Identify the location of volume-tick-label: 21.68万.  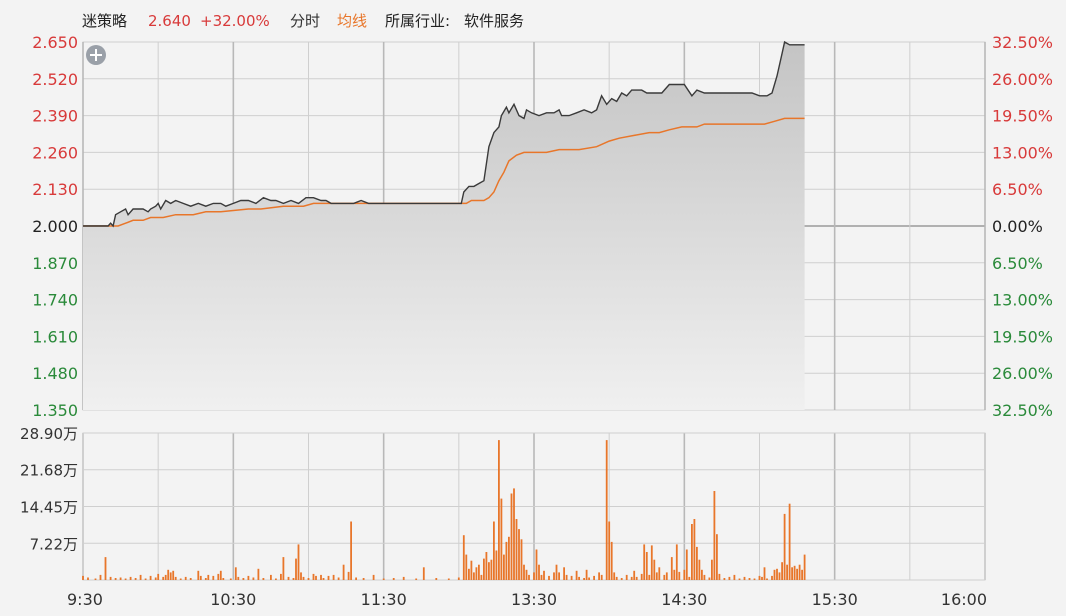
(49, 471).